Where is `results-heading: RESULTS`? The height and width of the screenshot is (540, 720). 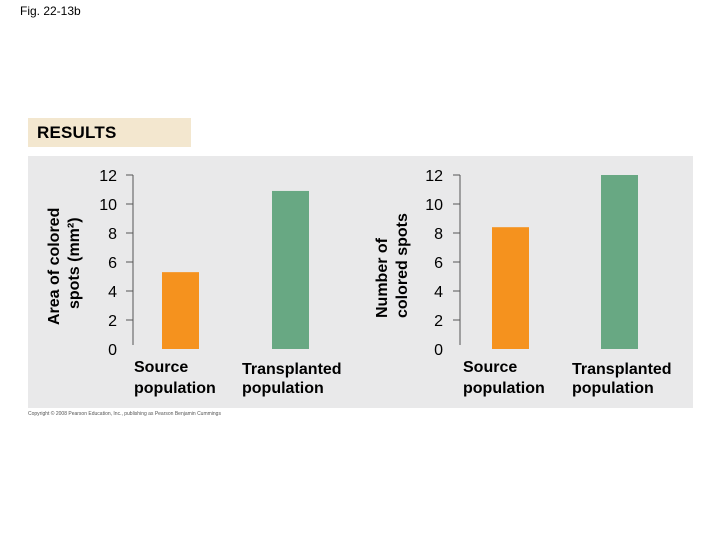
results-heading: RESULTS is located at coordinates (77, 132).